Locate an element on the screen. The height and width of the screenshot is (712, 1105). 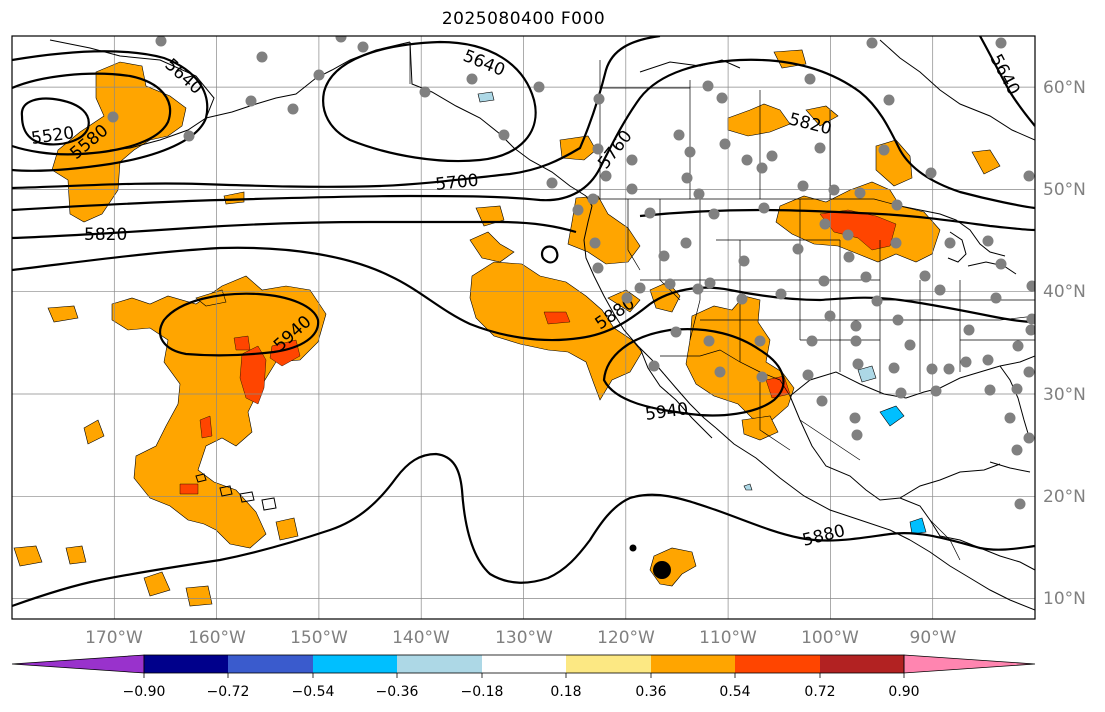
colorbar-tick-label: −0.54 is located at coordinates (313, 692).